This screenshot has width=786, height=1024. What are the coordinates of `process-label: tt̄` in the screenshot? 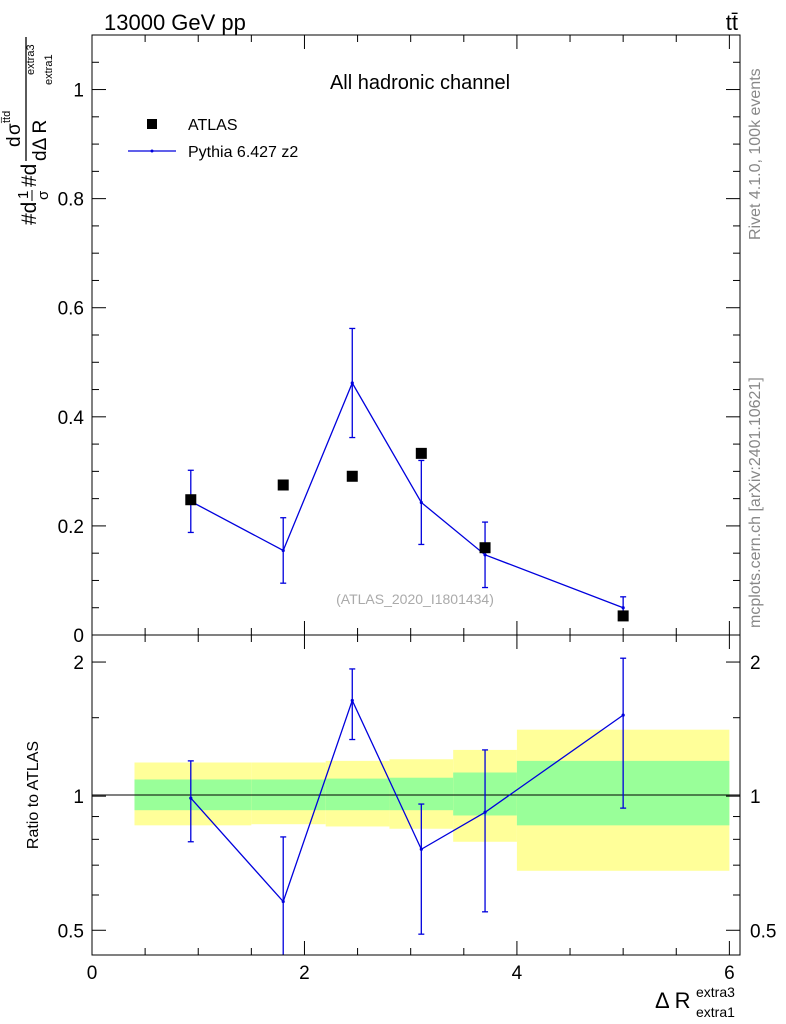 It's located at (732, 22).